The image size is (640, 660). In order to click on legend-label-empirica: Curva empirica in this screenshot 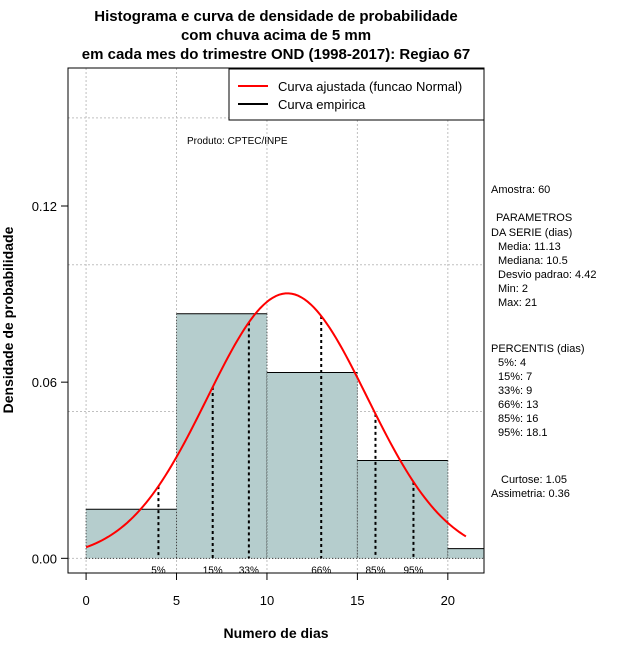, I will do `click(322, 104)`.